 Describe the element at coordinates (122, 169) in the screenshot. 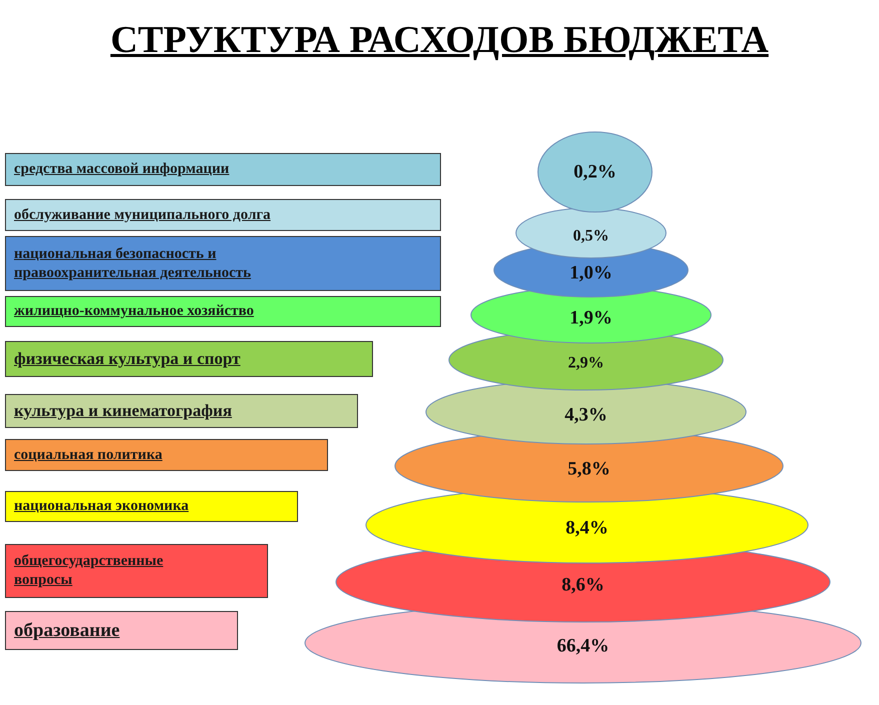

I see `category-label: средства массовой информации` at that location.